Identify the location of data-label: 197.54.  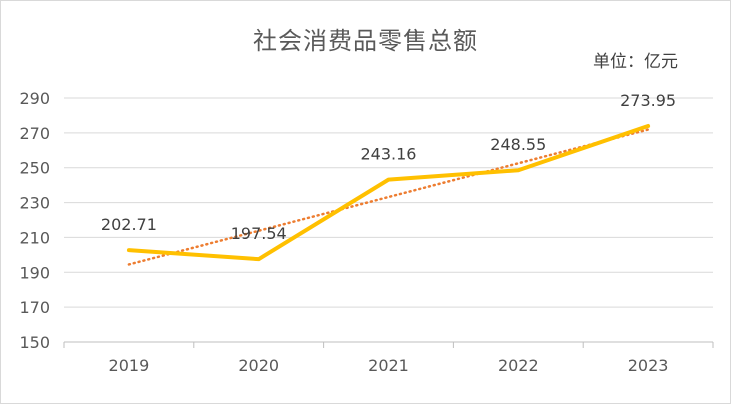
(259, 233).